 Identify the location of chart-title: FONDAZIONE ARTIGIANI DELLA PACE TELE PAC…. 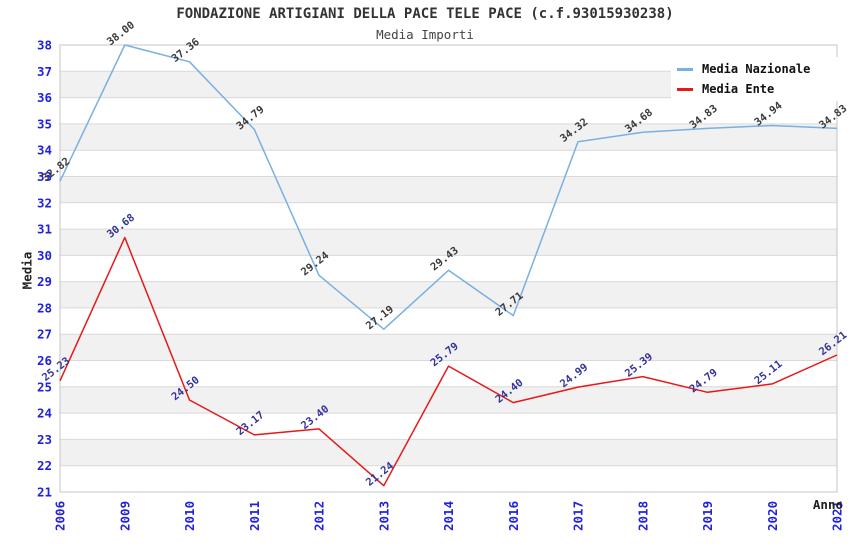
(425, 14).